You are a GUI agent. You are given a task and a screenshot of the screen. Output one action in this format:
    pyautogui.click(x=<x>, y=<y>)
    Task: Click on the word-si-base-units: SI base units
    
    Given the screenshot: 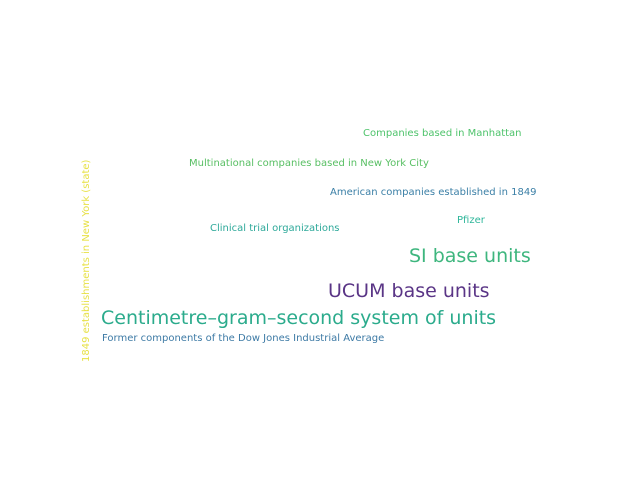 What is the action you would take?
    pyautogui.click(x=470, y=256)
    